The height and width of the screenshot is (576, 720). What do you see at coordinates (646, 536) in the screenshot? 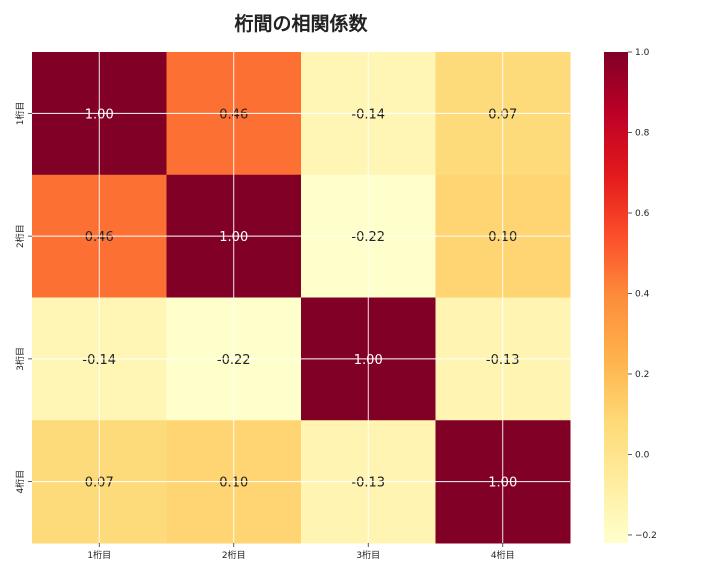
I see `colorbar-tick-label: −0.2` at bounding box center [646, 536].